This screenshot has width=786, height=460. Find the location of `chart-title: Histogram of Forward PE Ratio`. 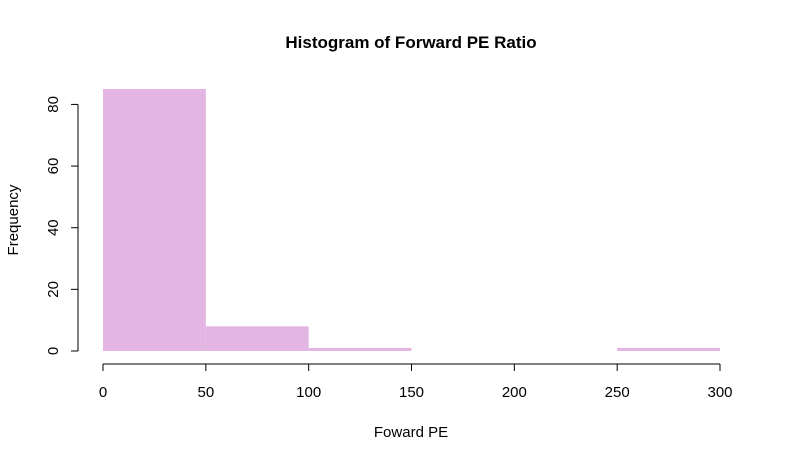

chart-title: Histogram of Forward PE Ratio is located at coordinates (410, 42).